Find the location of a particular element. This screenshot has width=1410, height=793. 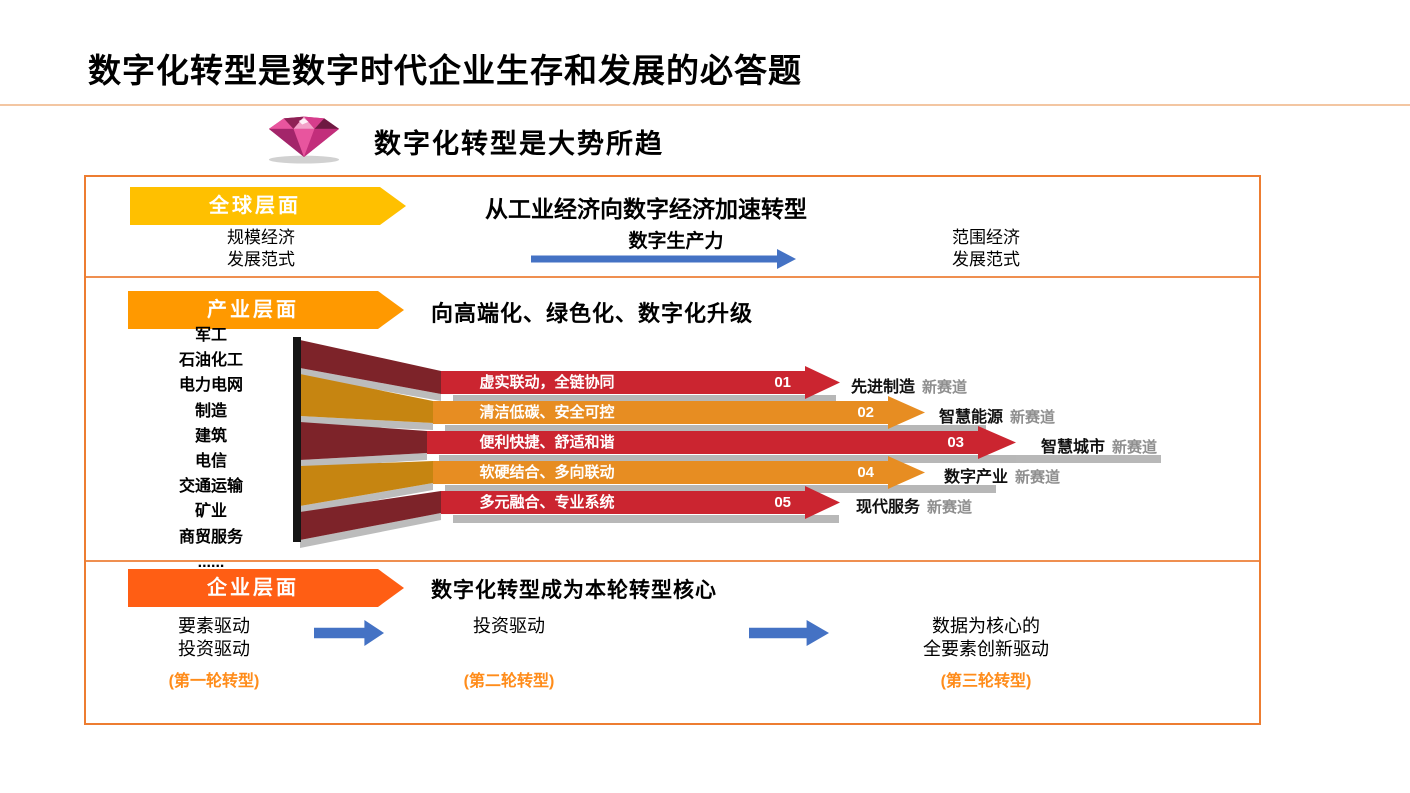

digital-productivity-label: 数字生产力 is located at coordinates (676, 241).